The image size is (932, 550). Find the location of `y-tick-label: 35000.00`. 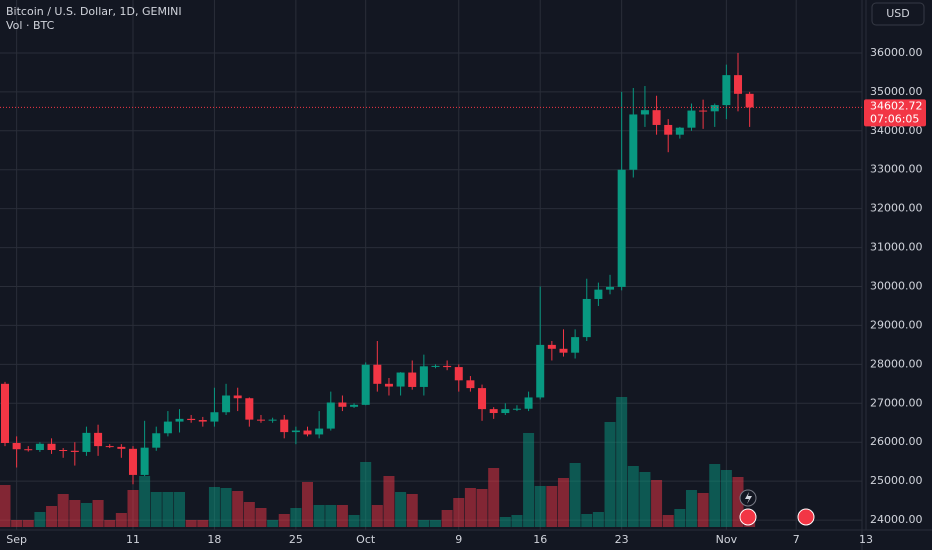

y-tick-label: 35000.00 is located at coordinates (896, 91).